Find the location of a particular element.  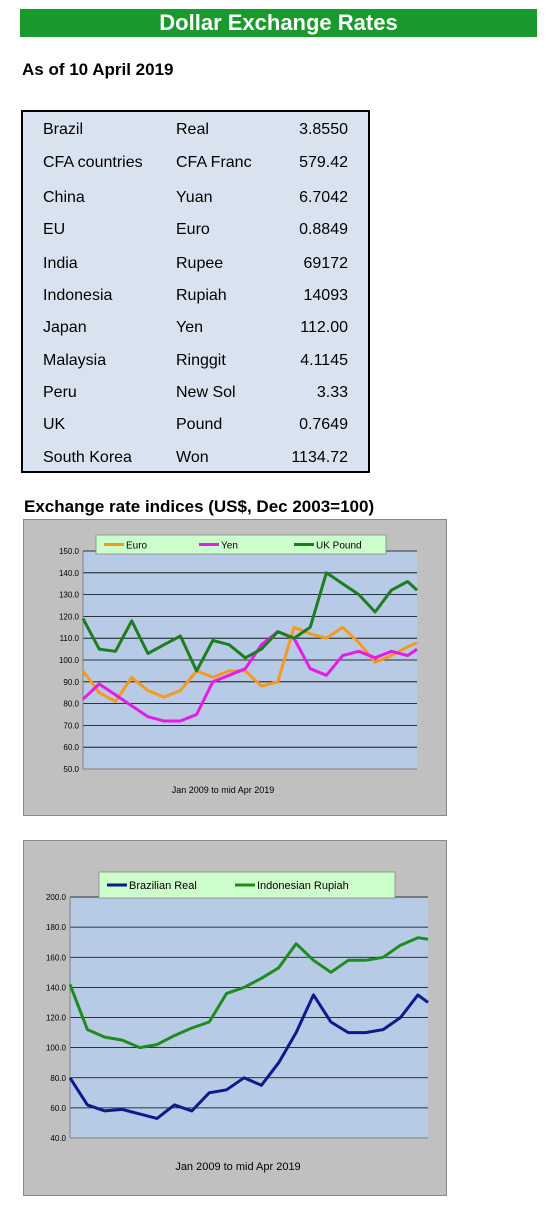

rate-cell: 3.33 is located at coordinates (332, 392).